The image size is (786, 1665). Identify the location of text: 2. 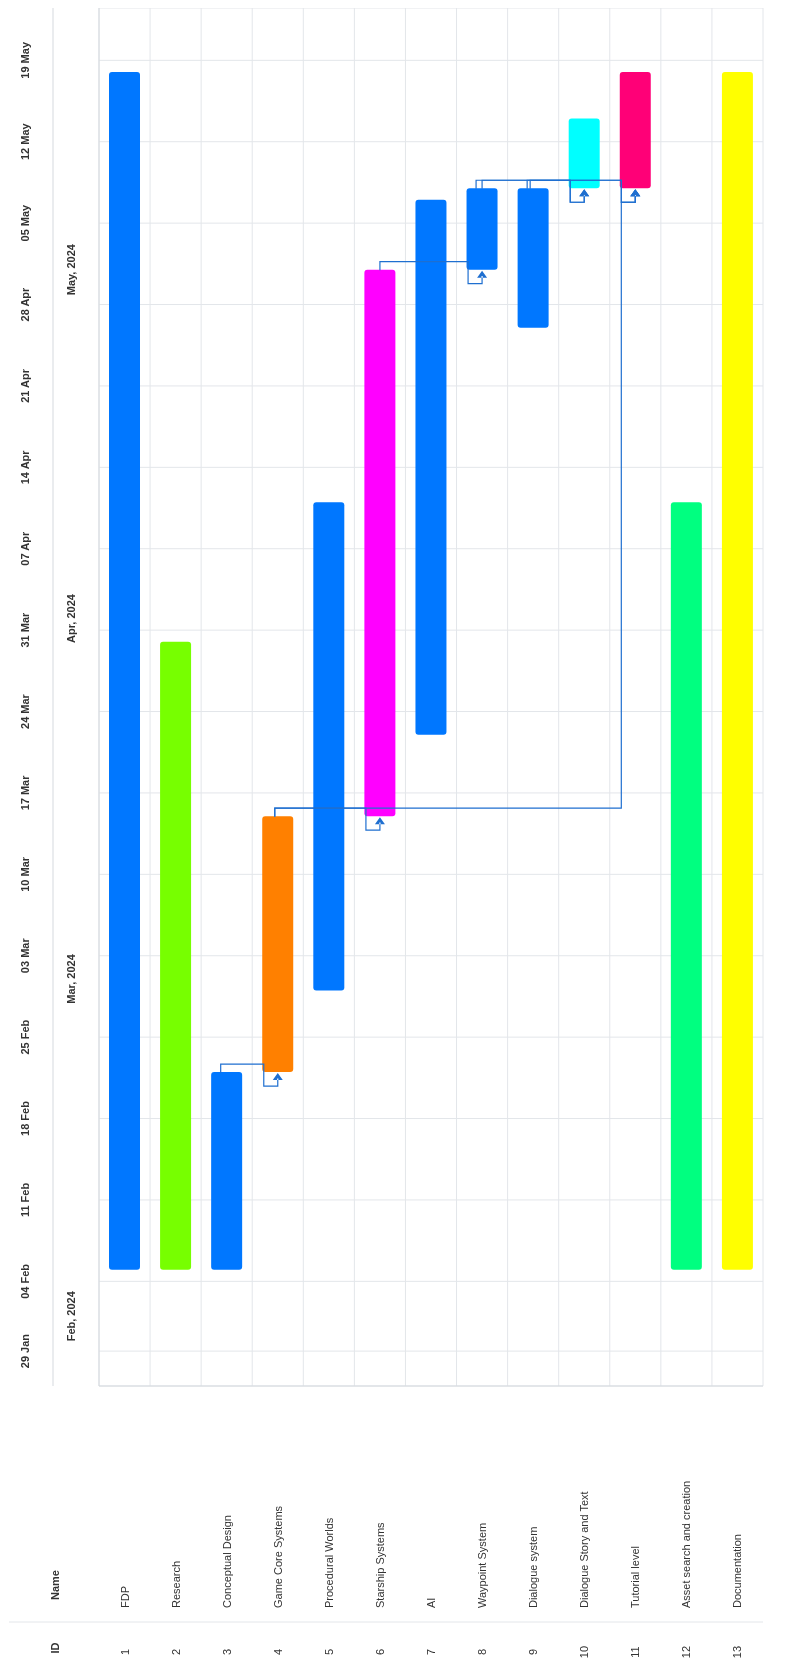
(175, 1652).